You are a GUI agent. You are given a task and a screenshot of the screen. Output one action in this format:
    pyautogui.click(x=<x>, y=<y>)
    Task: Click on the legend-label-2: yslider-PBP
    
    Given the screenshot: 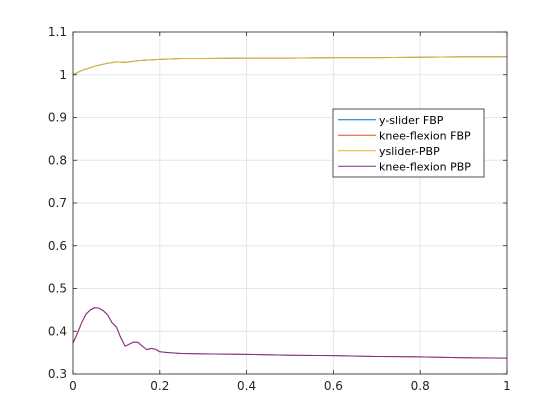 What is the action you would take?
    pyautogui.click(x=409, y=151)
    